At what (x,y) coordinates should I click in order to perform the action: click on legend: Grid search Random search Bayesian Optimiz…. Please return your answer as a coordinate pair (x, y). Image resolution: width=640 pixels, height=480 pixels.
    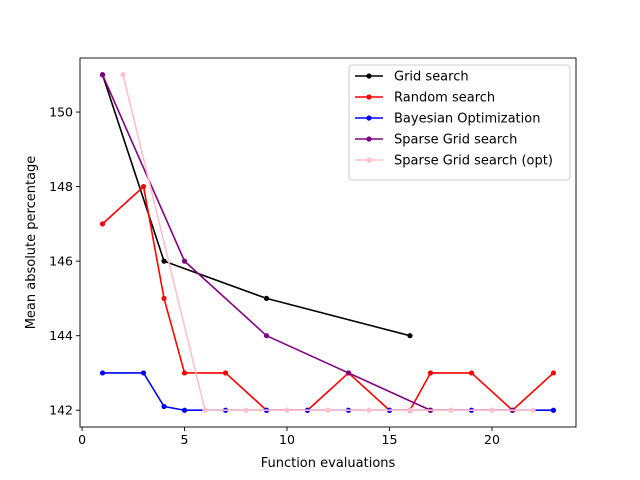
    Looking at the image, I should click on (459, 122).